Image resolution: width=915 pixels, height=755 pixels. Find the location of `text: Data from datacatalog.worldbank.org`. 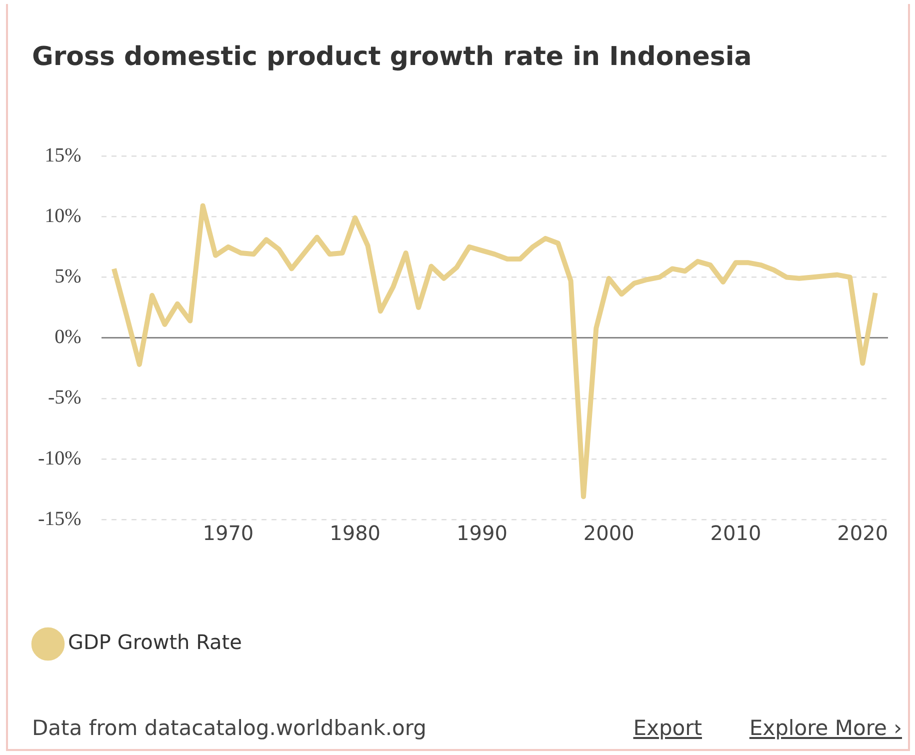

text: Data from datacatalog.worldbank.org is located at coordinates (229, 728).